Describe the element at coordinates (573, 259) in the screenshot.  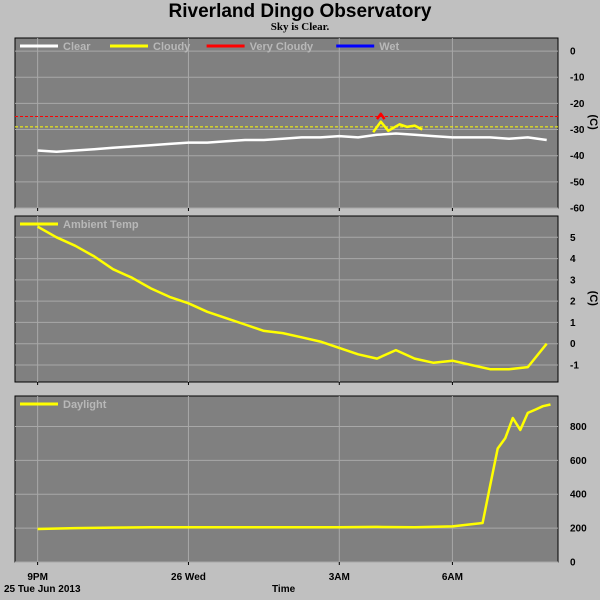
I see `y-tick-label: 4` at that location.